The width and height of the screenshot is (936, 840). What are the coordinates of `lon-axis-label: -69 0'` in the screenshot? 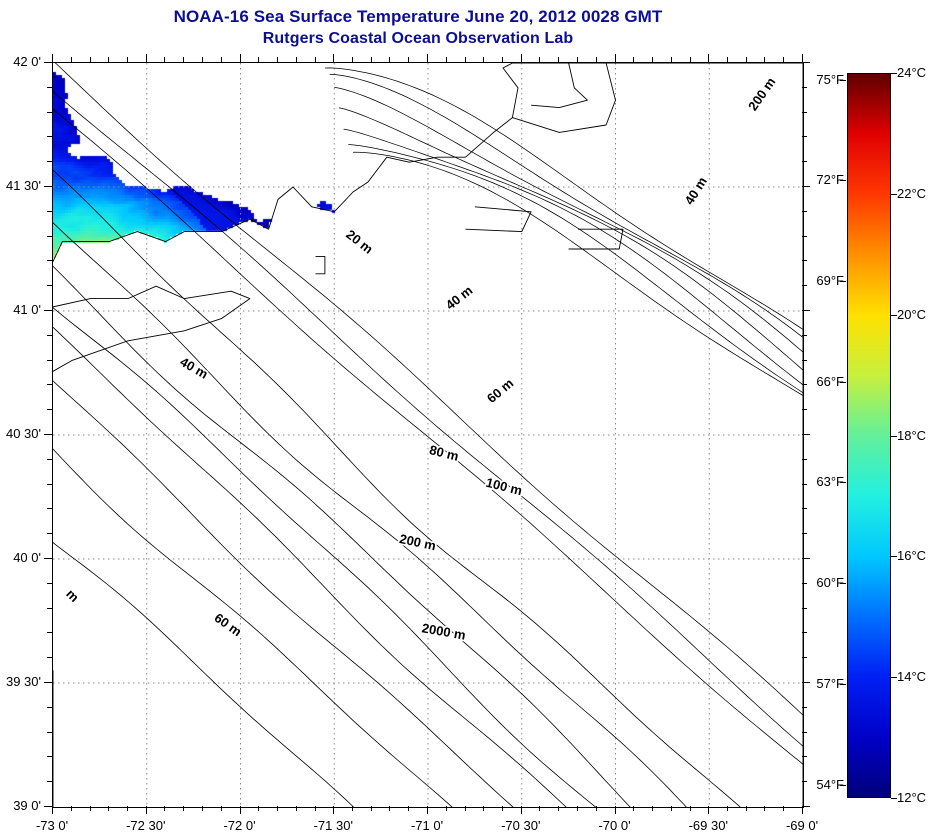 It's located at (802, 825).